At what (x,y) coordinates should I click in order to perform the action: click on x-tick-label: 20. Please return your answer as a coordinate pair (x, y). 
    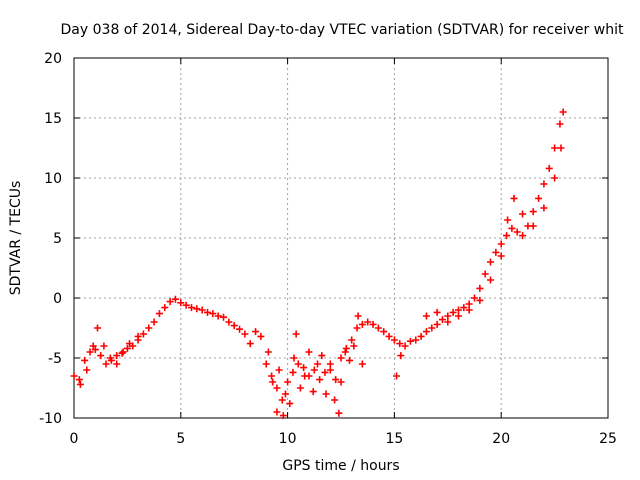
    Looking at the image, I should click on (501, 439).